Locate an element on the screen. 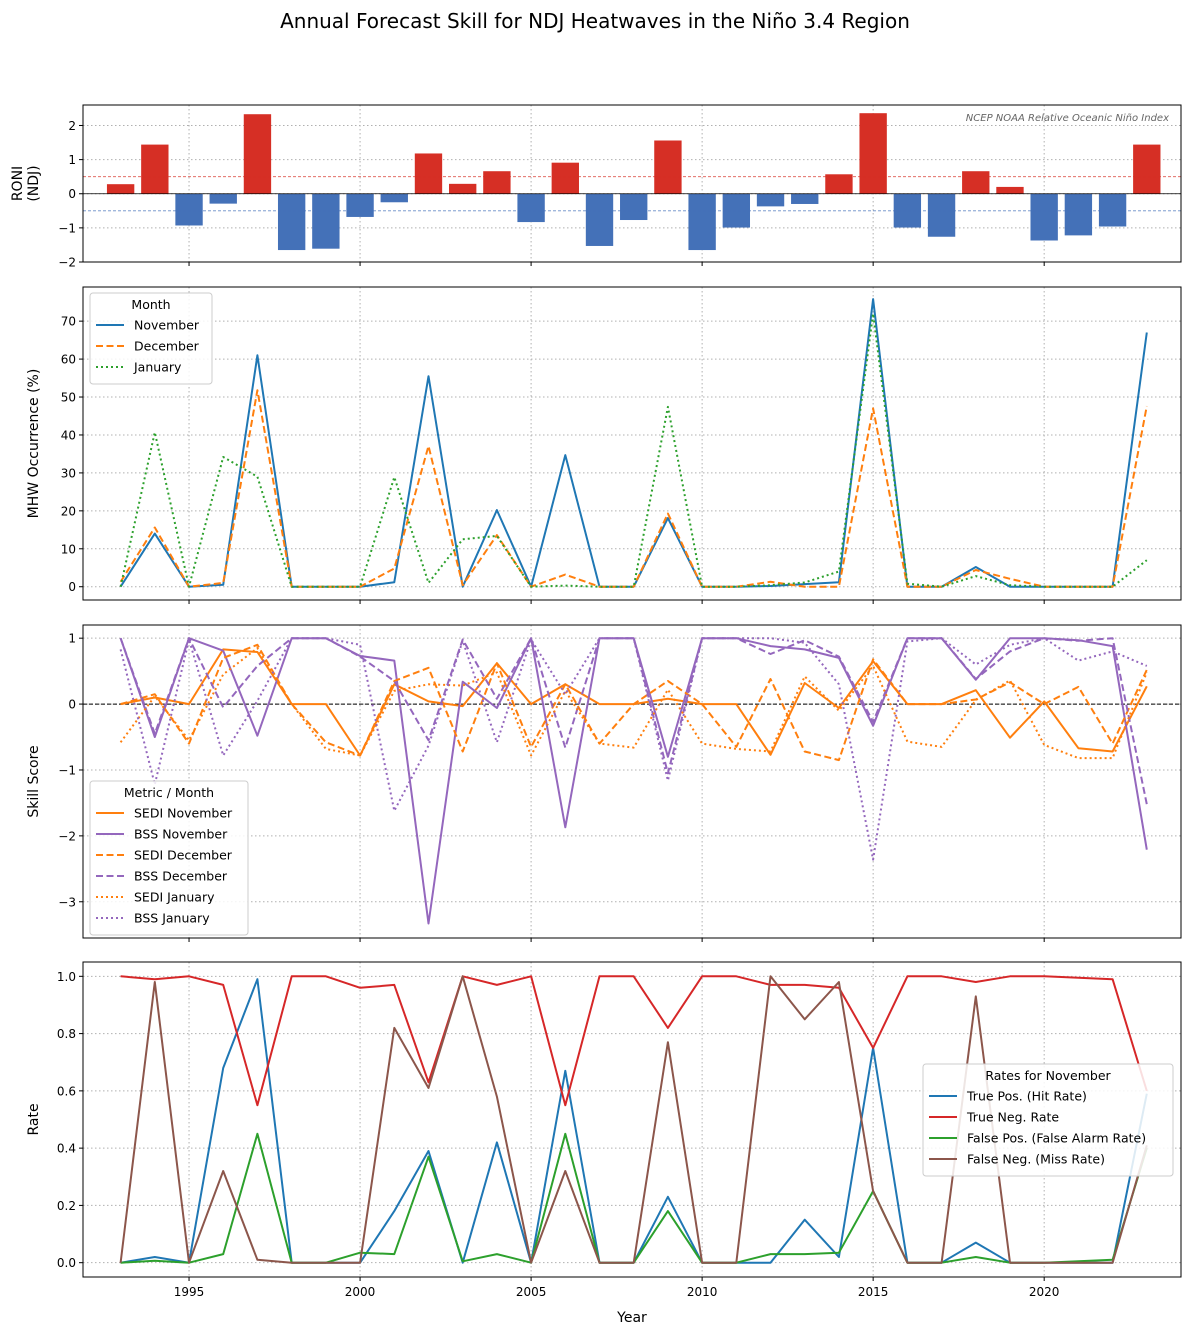  y-tick-label: 50 is located at coordinates (68, 398).